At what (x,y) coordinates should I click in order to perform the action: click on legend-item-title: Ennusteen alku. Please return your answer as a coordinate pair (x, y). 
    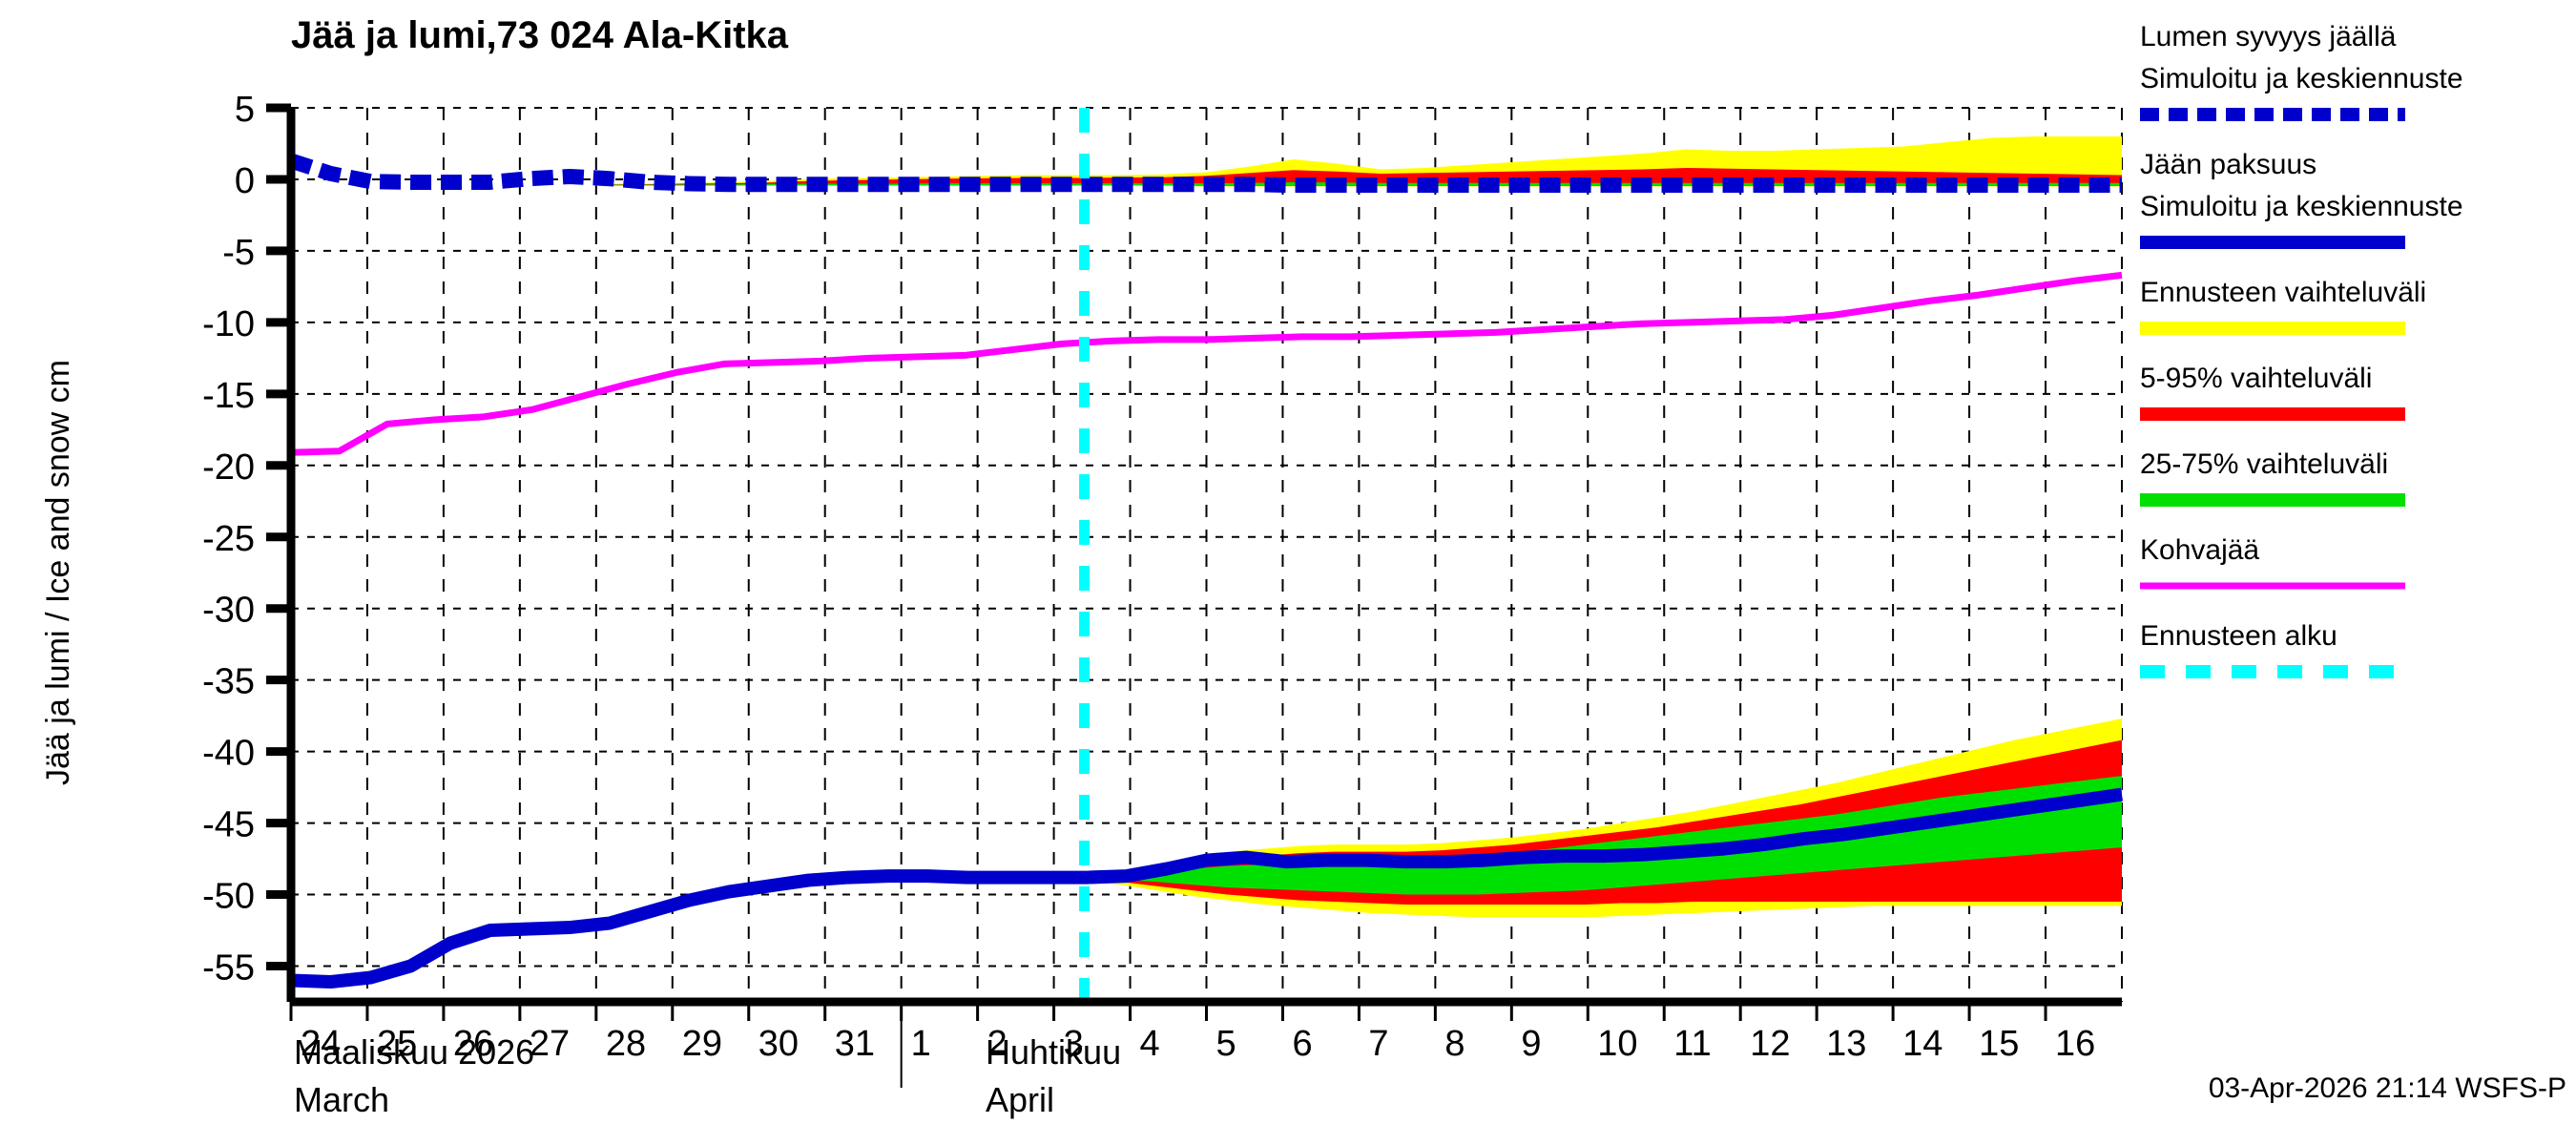
    Looking at the image, I should click on (2238, 636).